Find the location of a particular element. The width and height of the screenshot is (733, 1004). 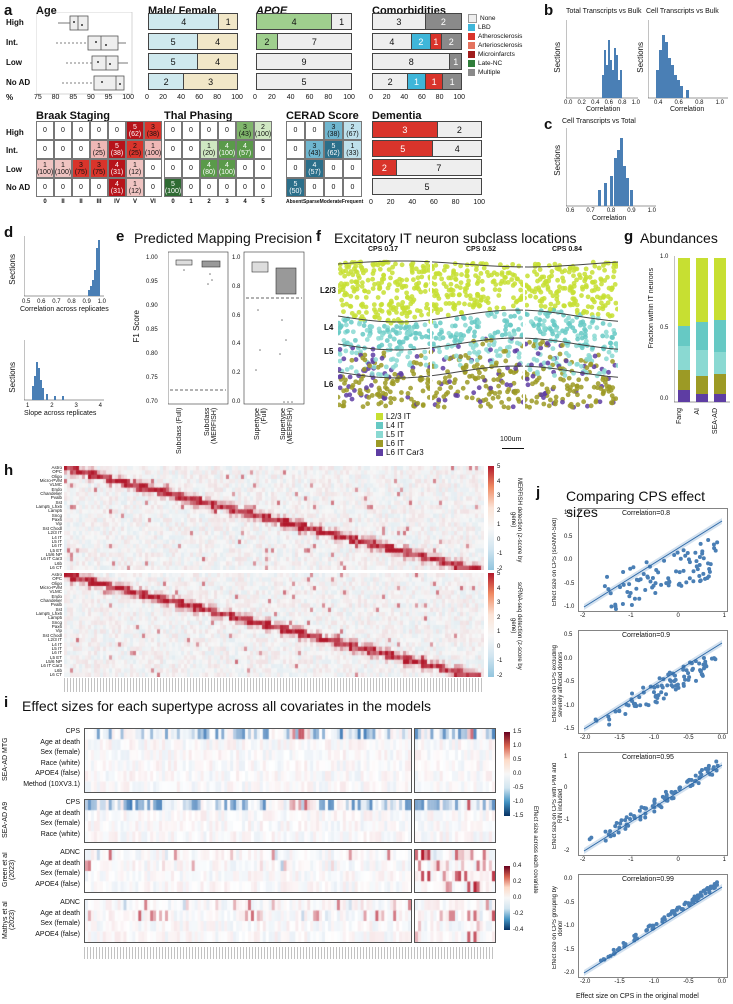

tick: 0.7 is located at coordinates (56, 302).